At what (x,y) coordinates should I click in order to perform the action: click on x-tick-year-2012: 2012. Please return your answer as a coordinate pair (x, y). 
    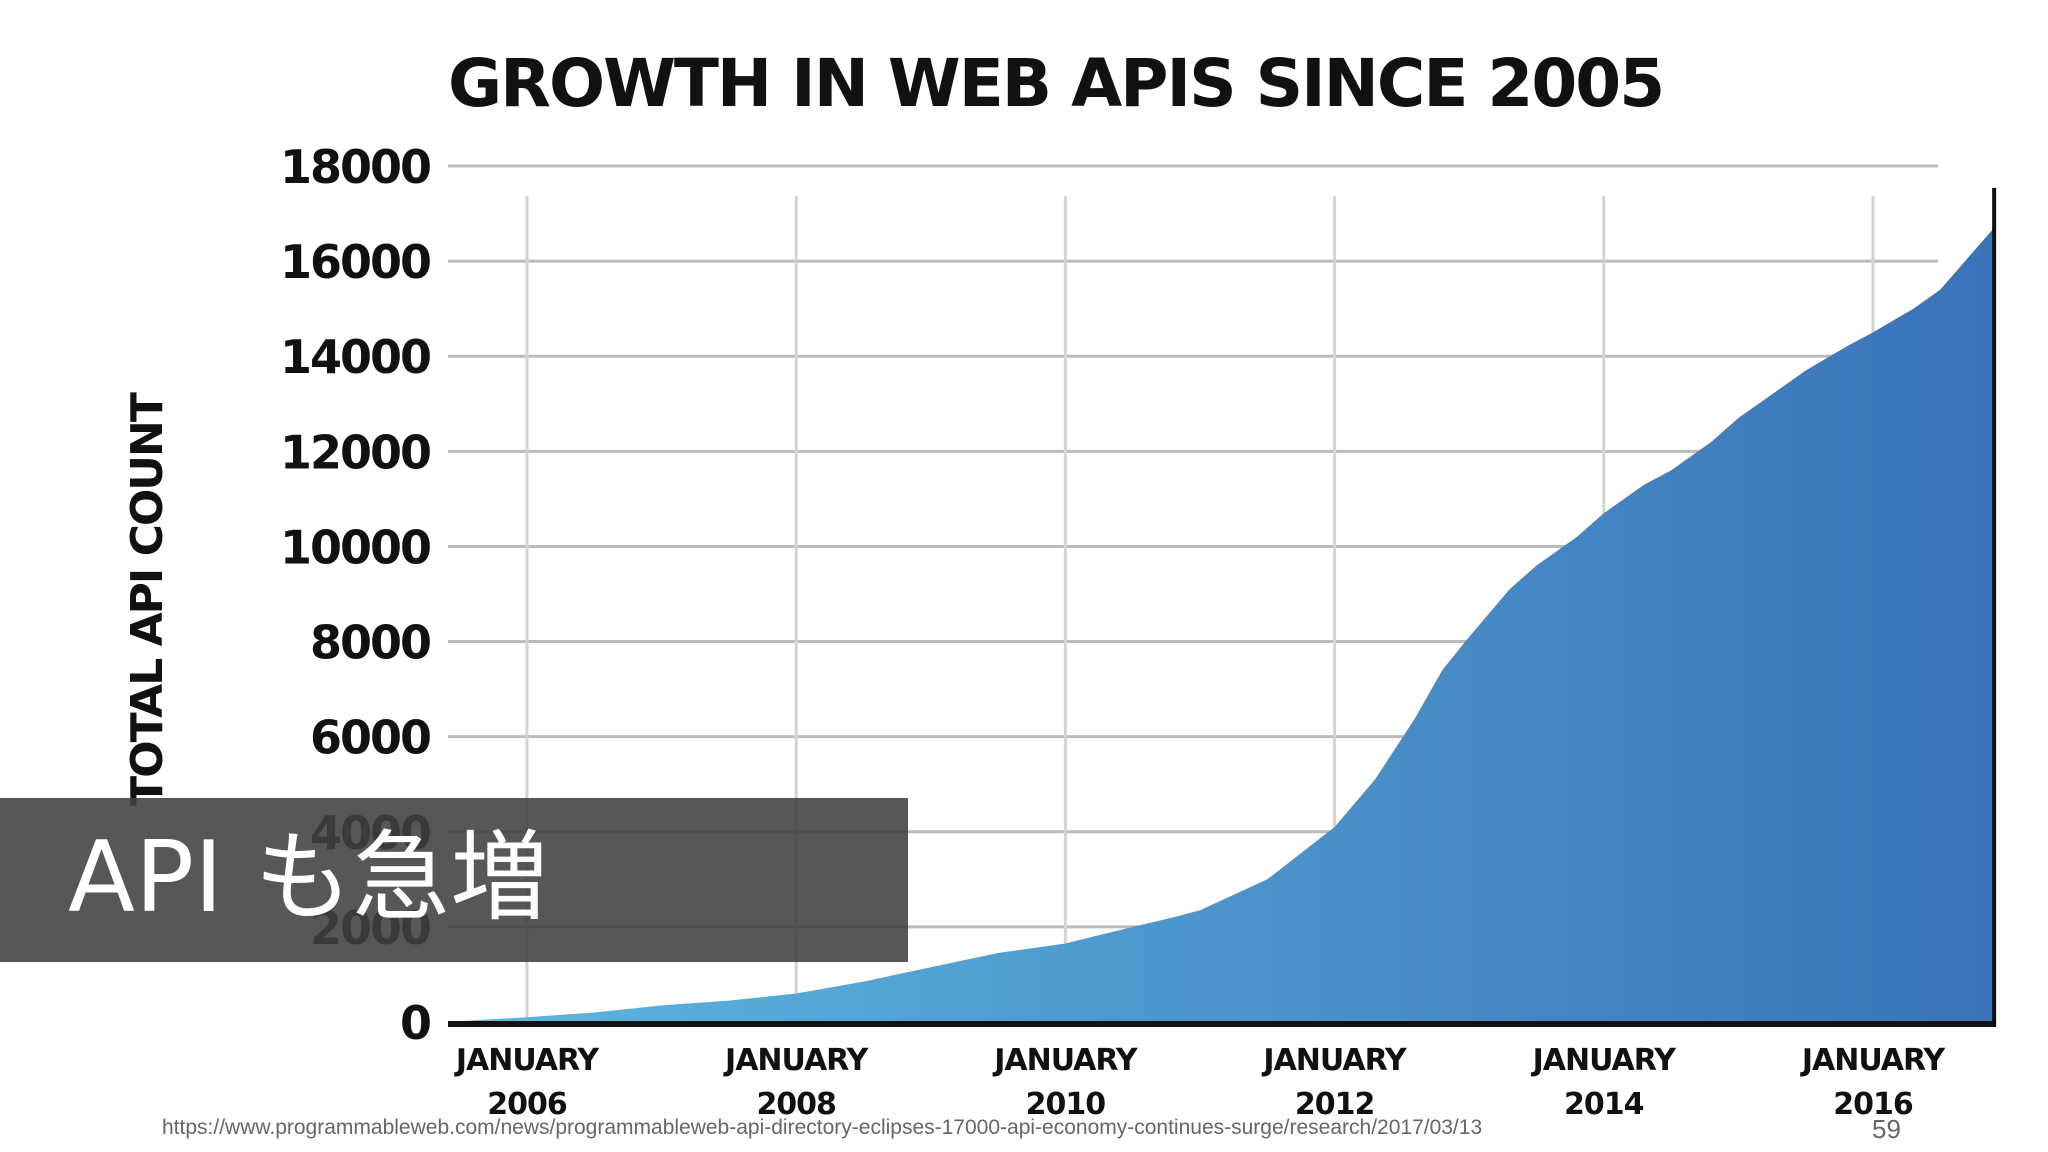
    Looking at the image, I should click on (1335, 1104).